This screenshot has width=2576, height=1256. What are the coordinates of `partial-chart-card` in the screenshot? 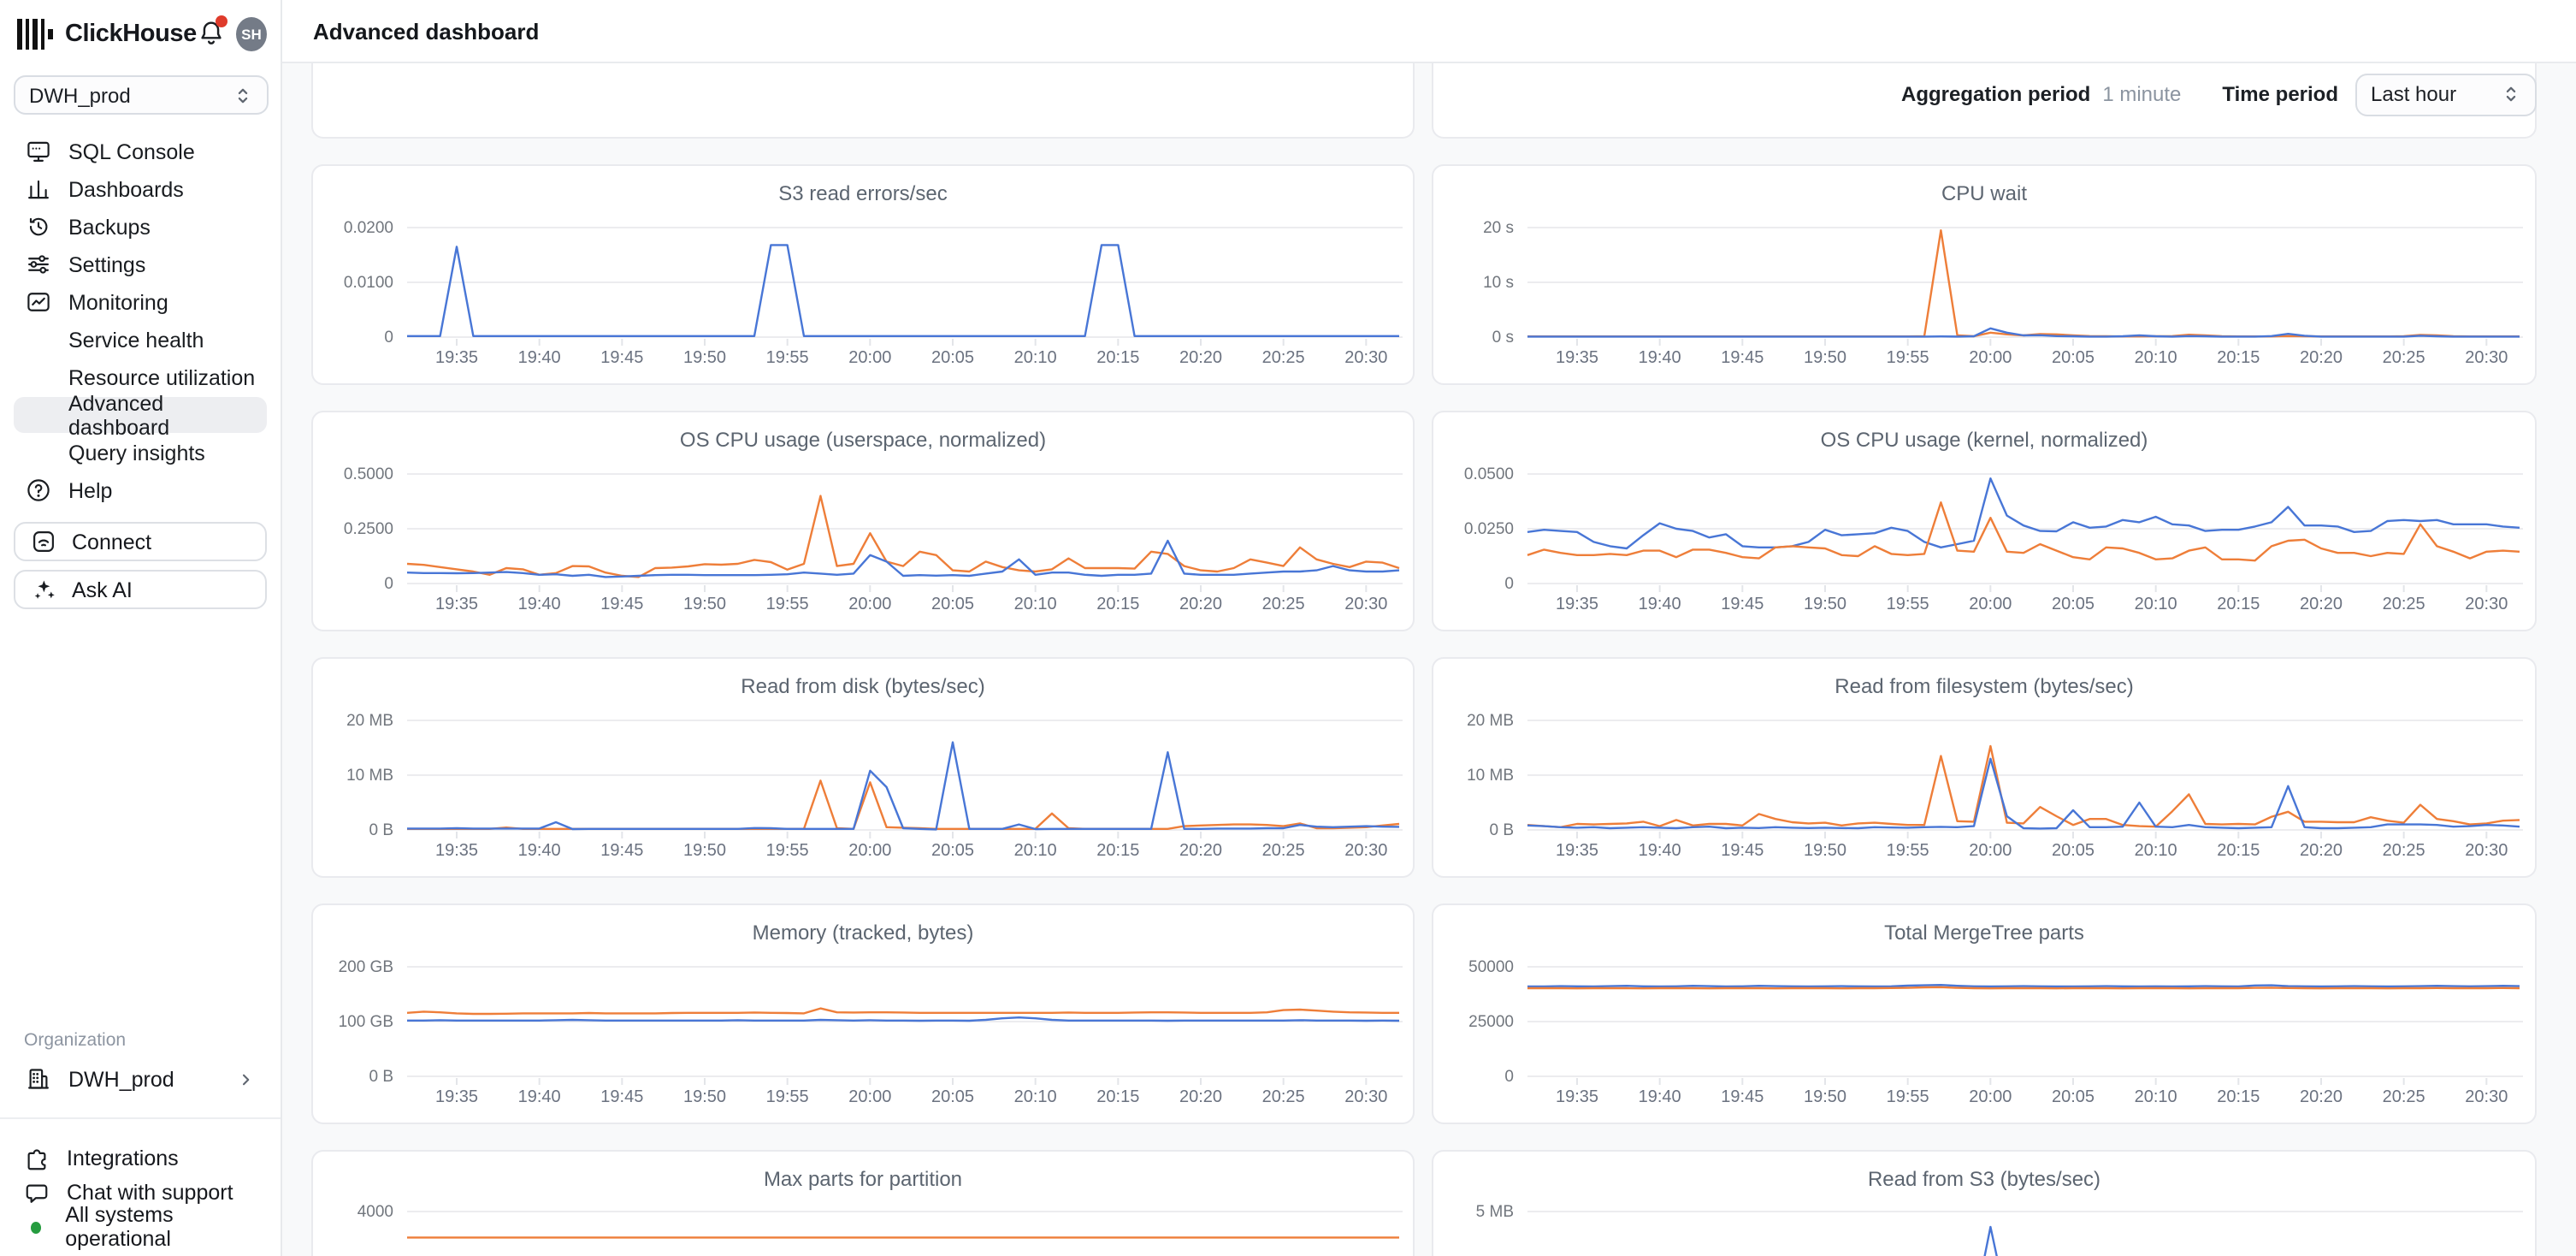 It's located at (1985, 100).